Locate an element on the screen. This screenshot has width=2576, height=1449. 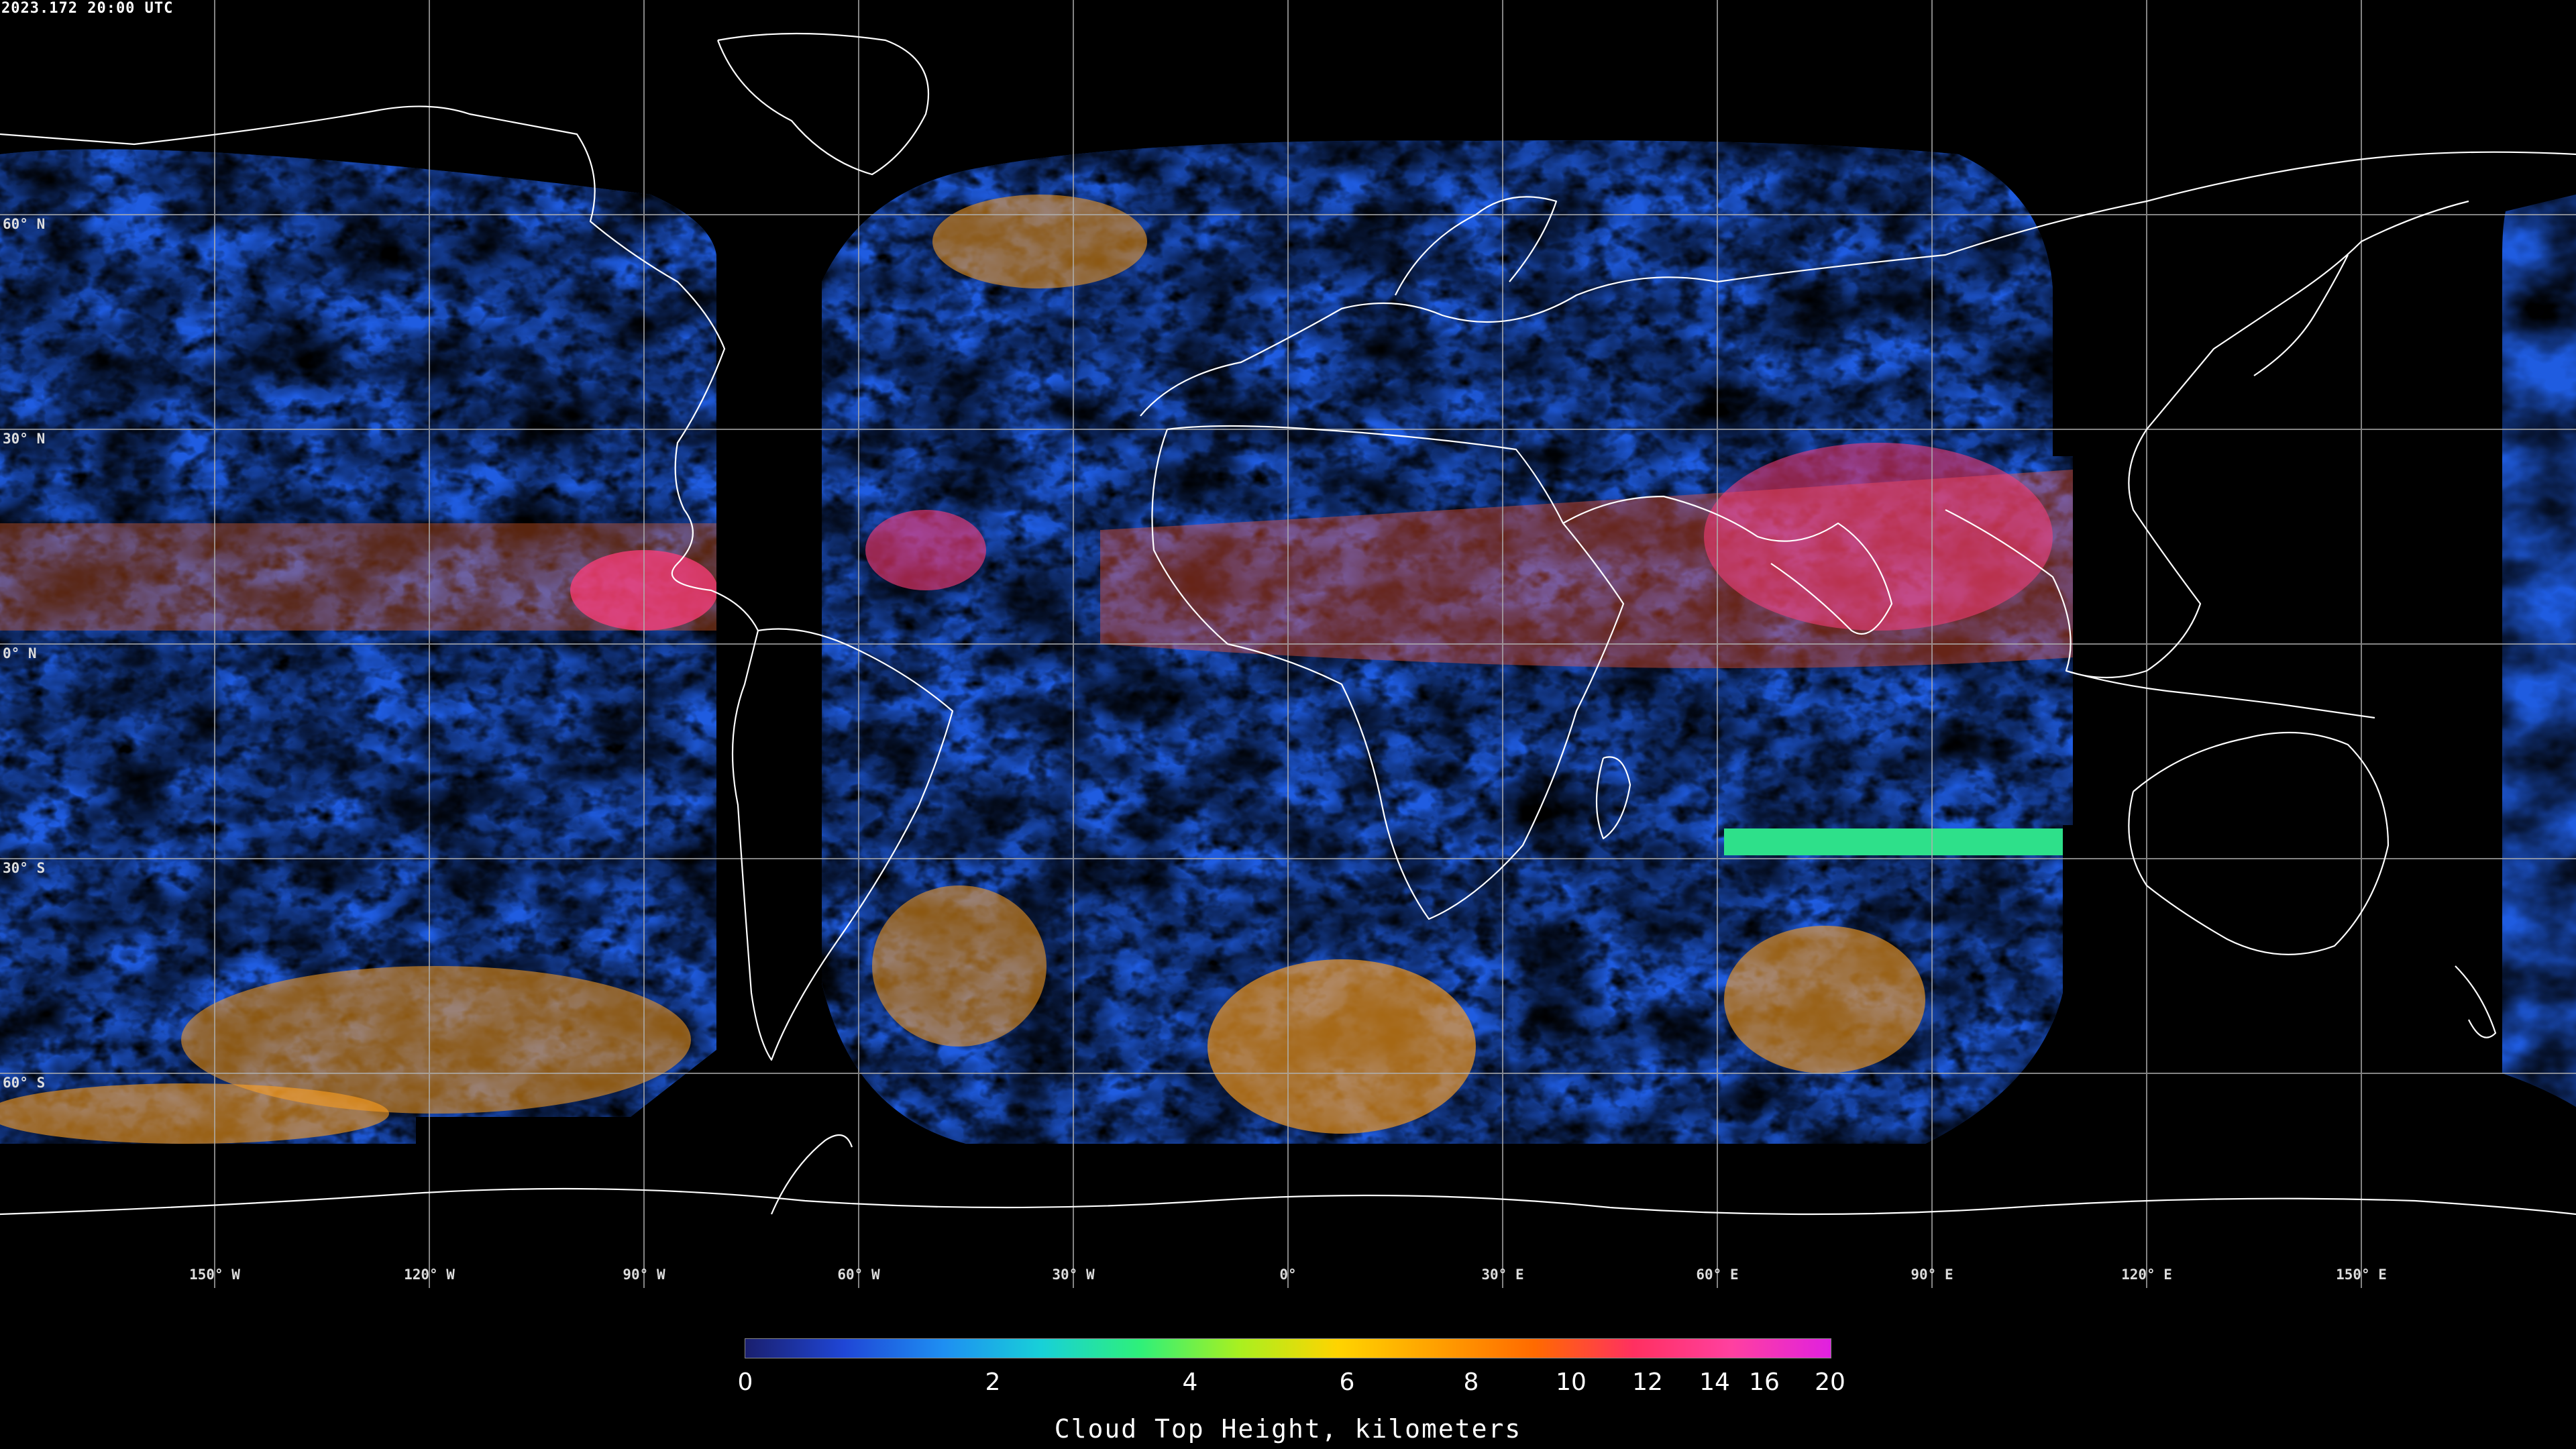
lon-label-150w: 150° W is located at coordinates (214, 1275).